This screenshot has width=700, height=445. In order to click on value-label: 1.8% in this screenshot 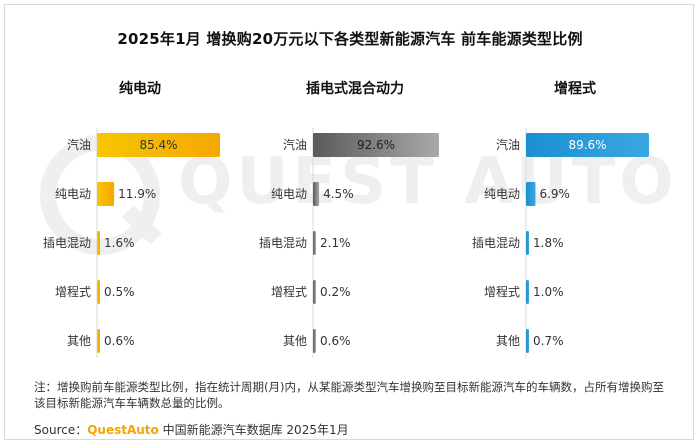, I will do `click(548, 243)`.